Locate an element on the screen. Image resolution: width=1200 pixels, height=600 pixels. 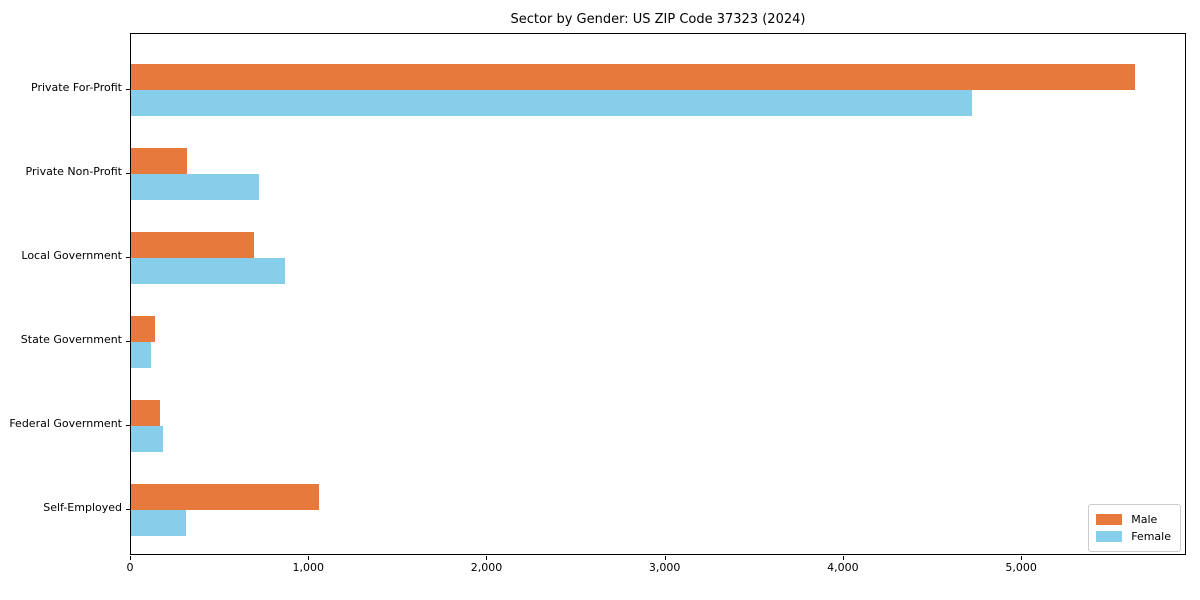
legend-entry-female: Female is located at coordinates (1133, 536).